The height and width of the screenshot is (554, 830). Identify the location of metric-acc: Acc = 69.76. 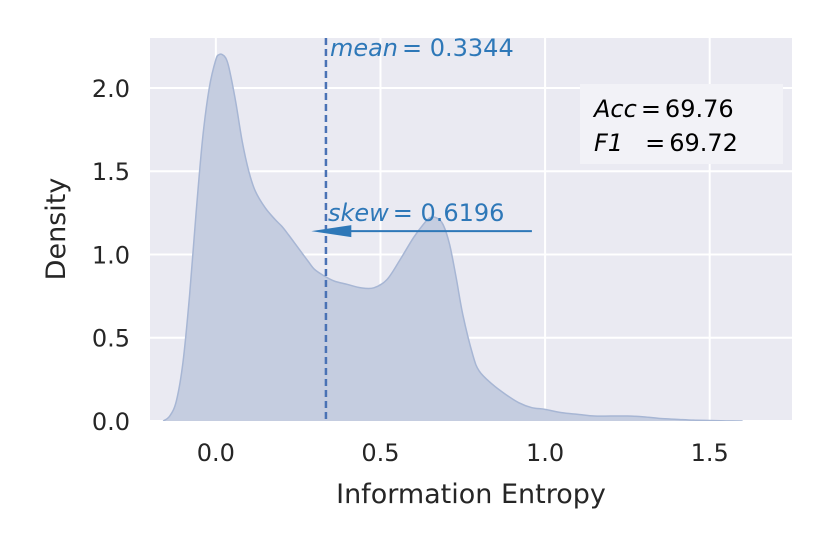
(663, 109).